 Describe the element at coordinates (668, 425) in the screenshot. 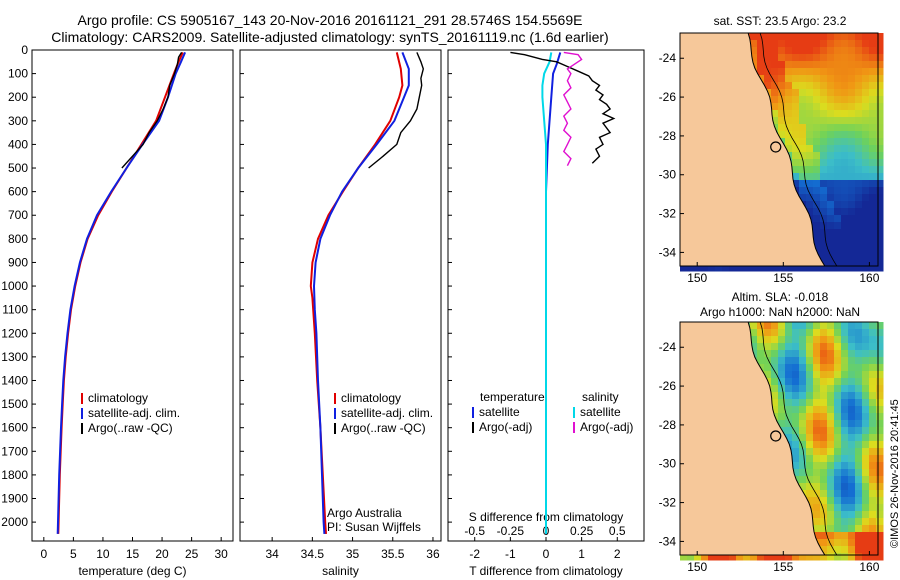

I see `map-y-tick-label: -28` at that location.